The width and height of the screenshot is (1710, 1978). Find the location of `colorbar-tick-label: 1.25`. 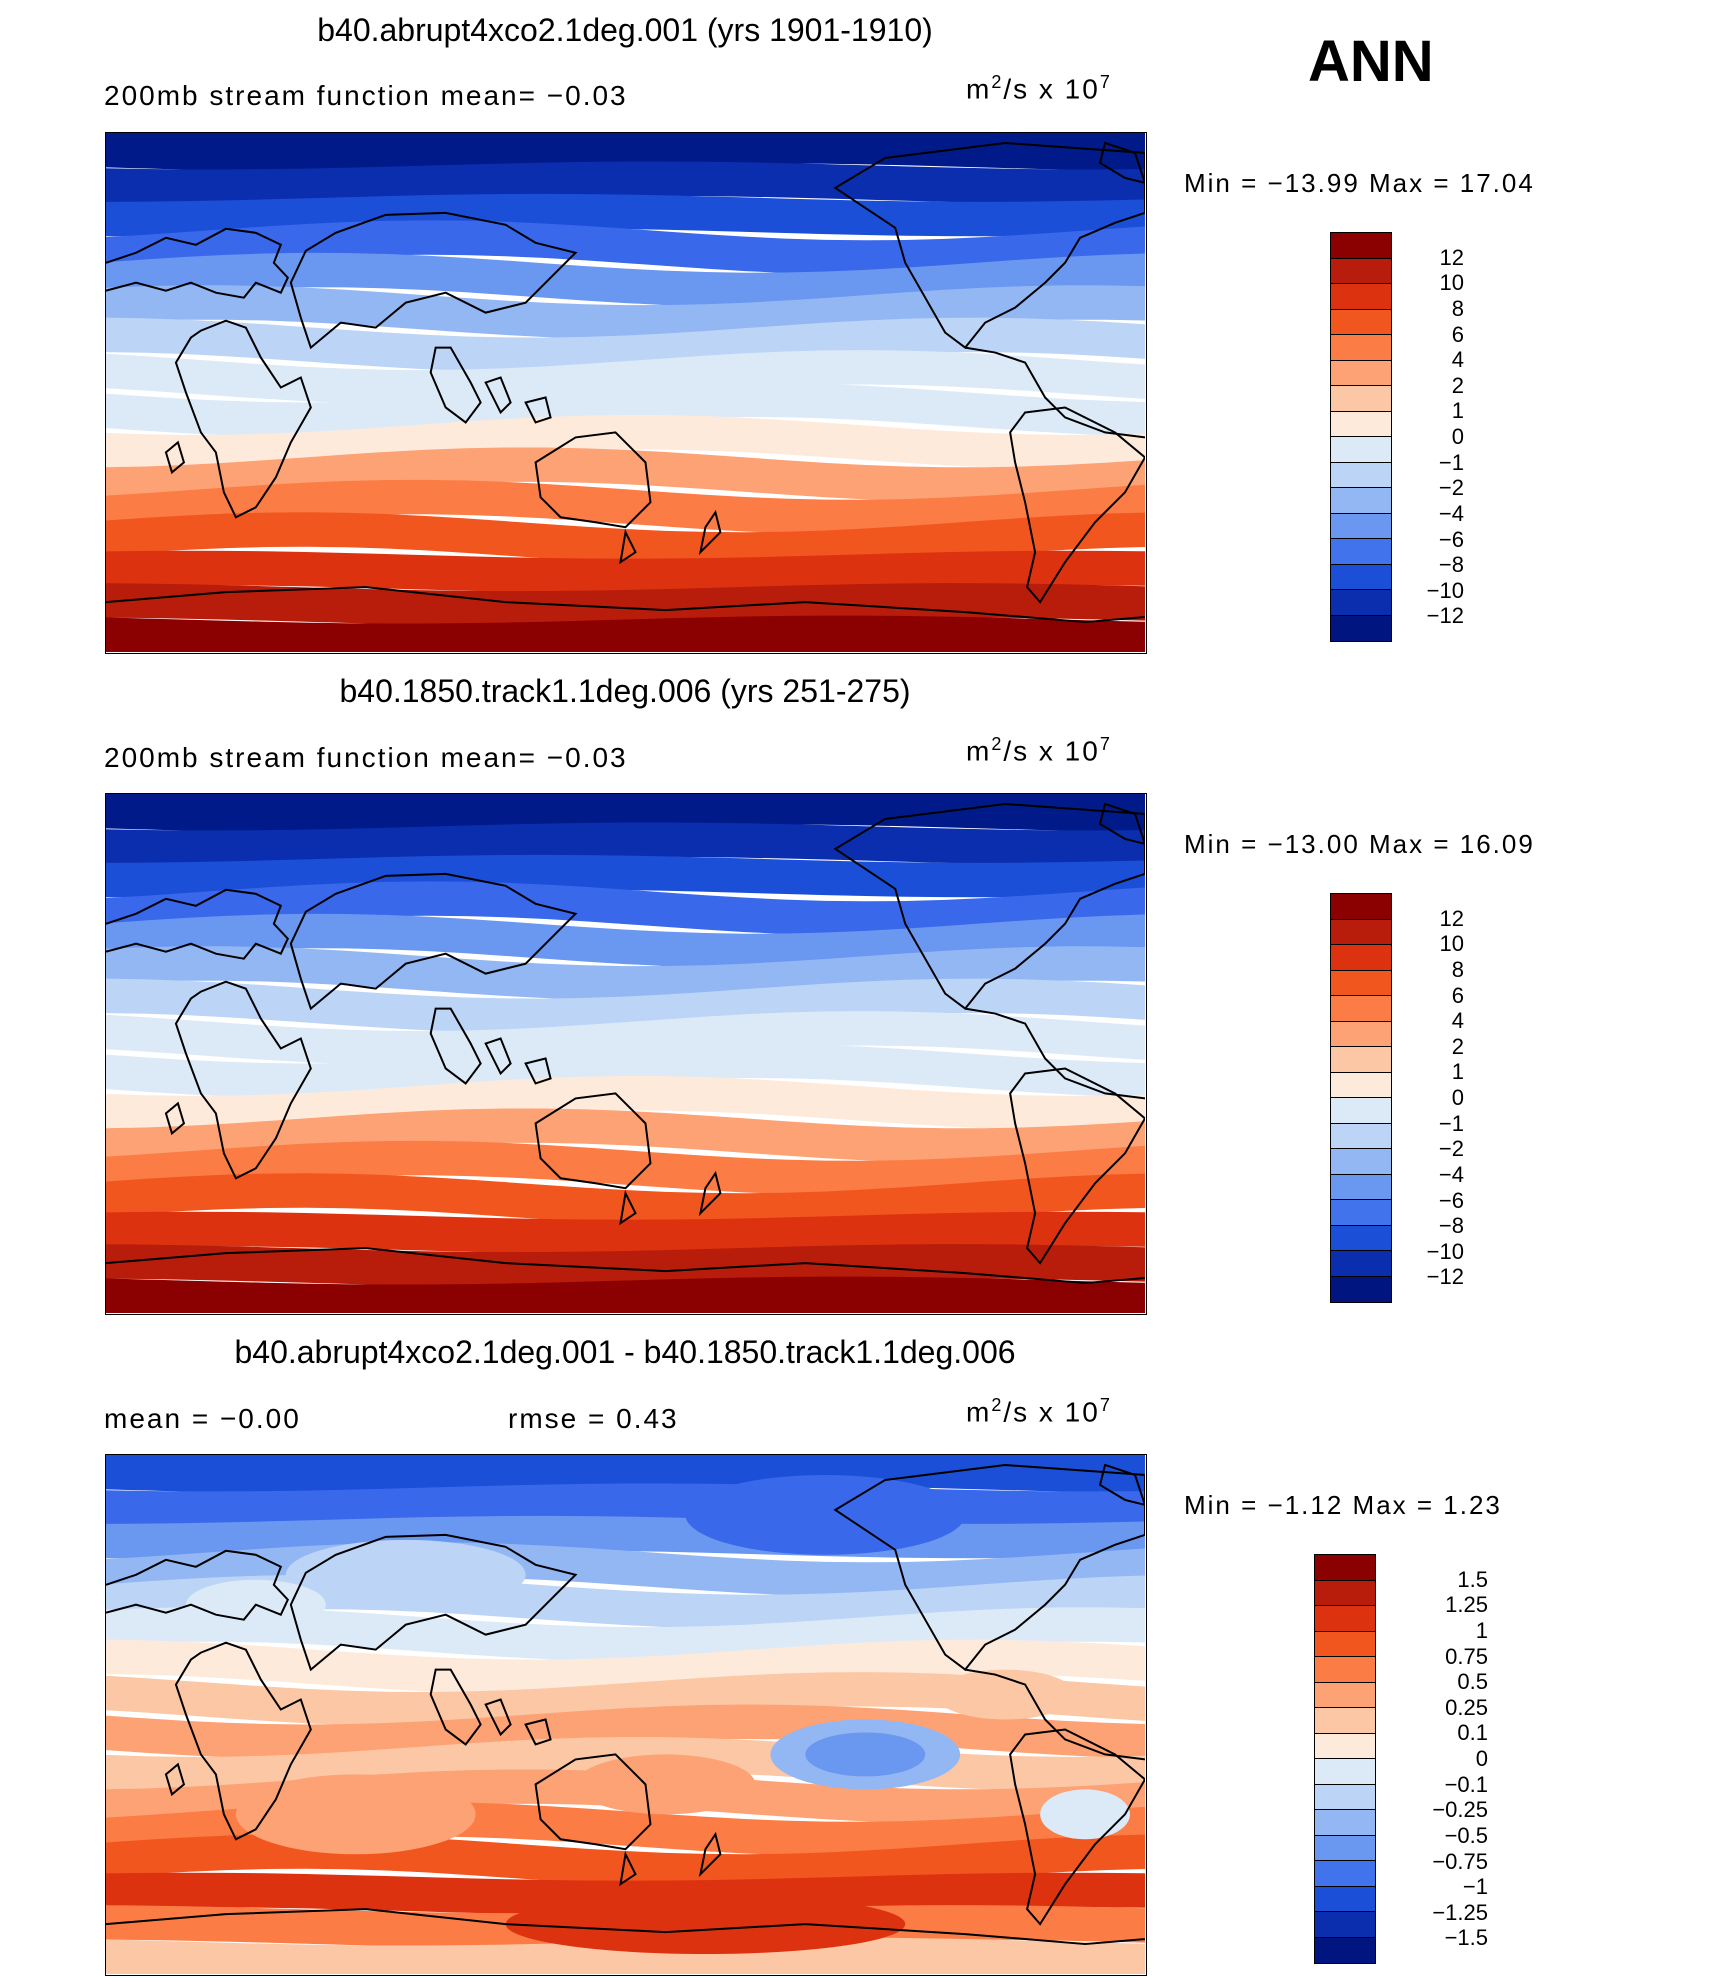

colorbar-tick-label: 1.25 is located at coordinates (1466, 1605).